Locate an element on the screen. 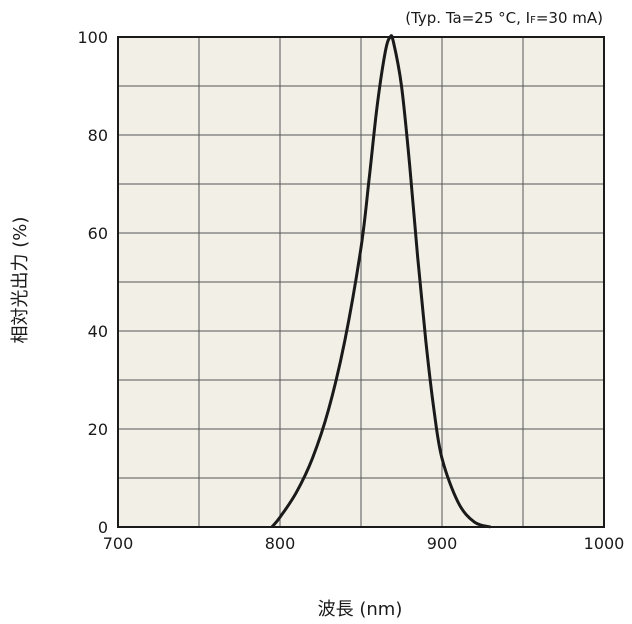 The width and height of the screenshot is (632, 624). x-tick-label: 1000 is located at coordinates (604, 543).